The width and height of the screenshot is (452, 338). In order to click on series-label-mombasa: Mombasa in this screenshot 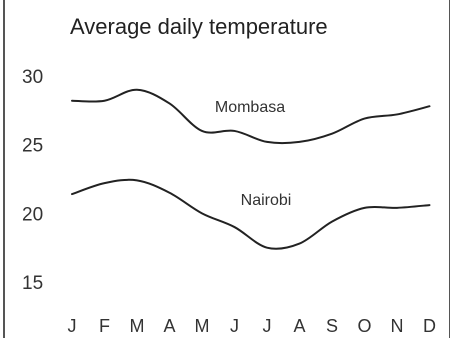, I will do `click(250, 107)`.